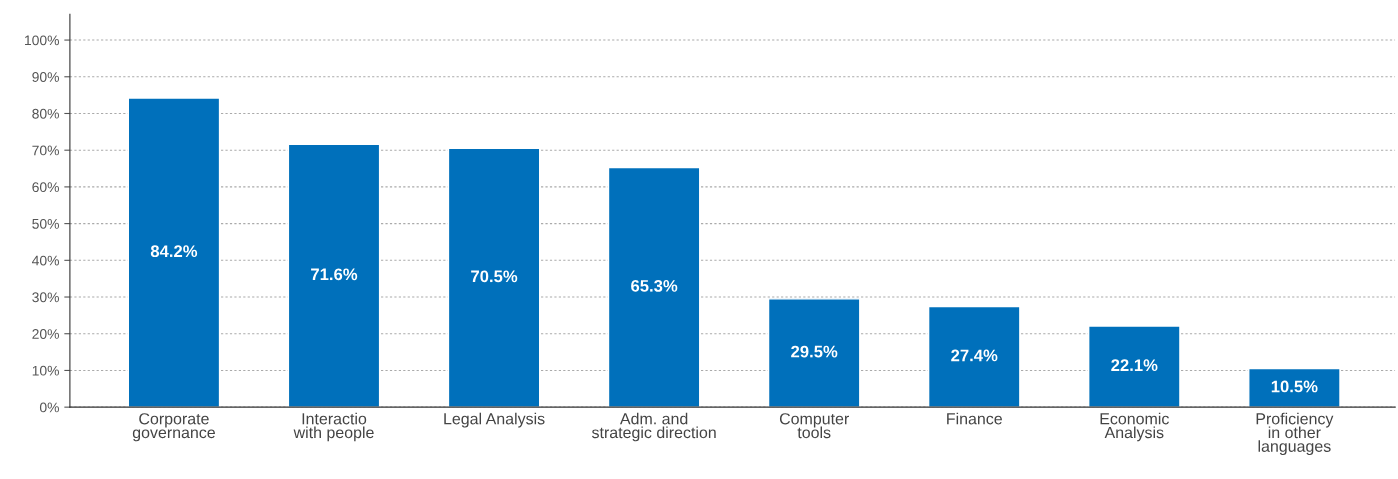 This screenshot has height=479, width=1398. Describe the element at coordinates (494, 420) in the screenshot. I see `x-tick-label: Legal Analysis` at that location.